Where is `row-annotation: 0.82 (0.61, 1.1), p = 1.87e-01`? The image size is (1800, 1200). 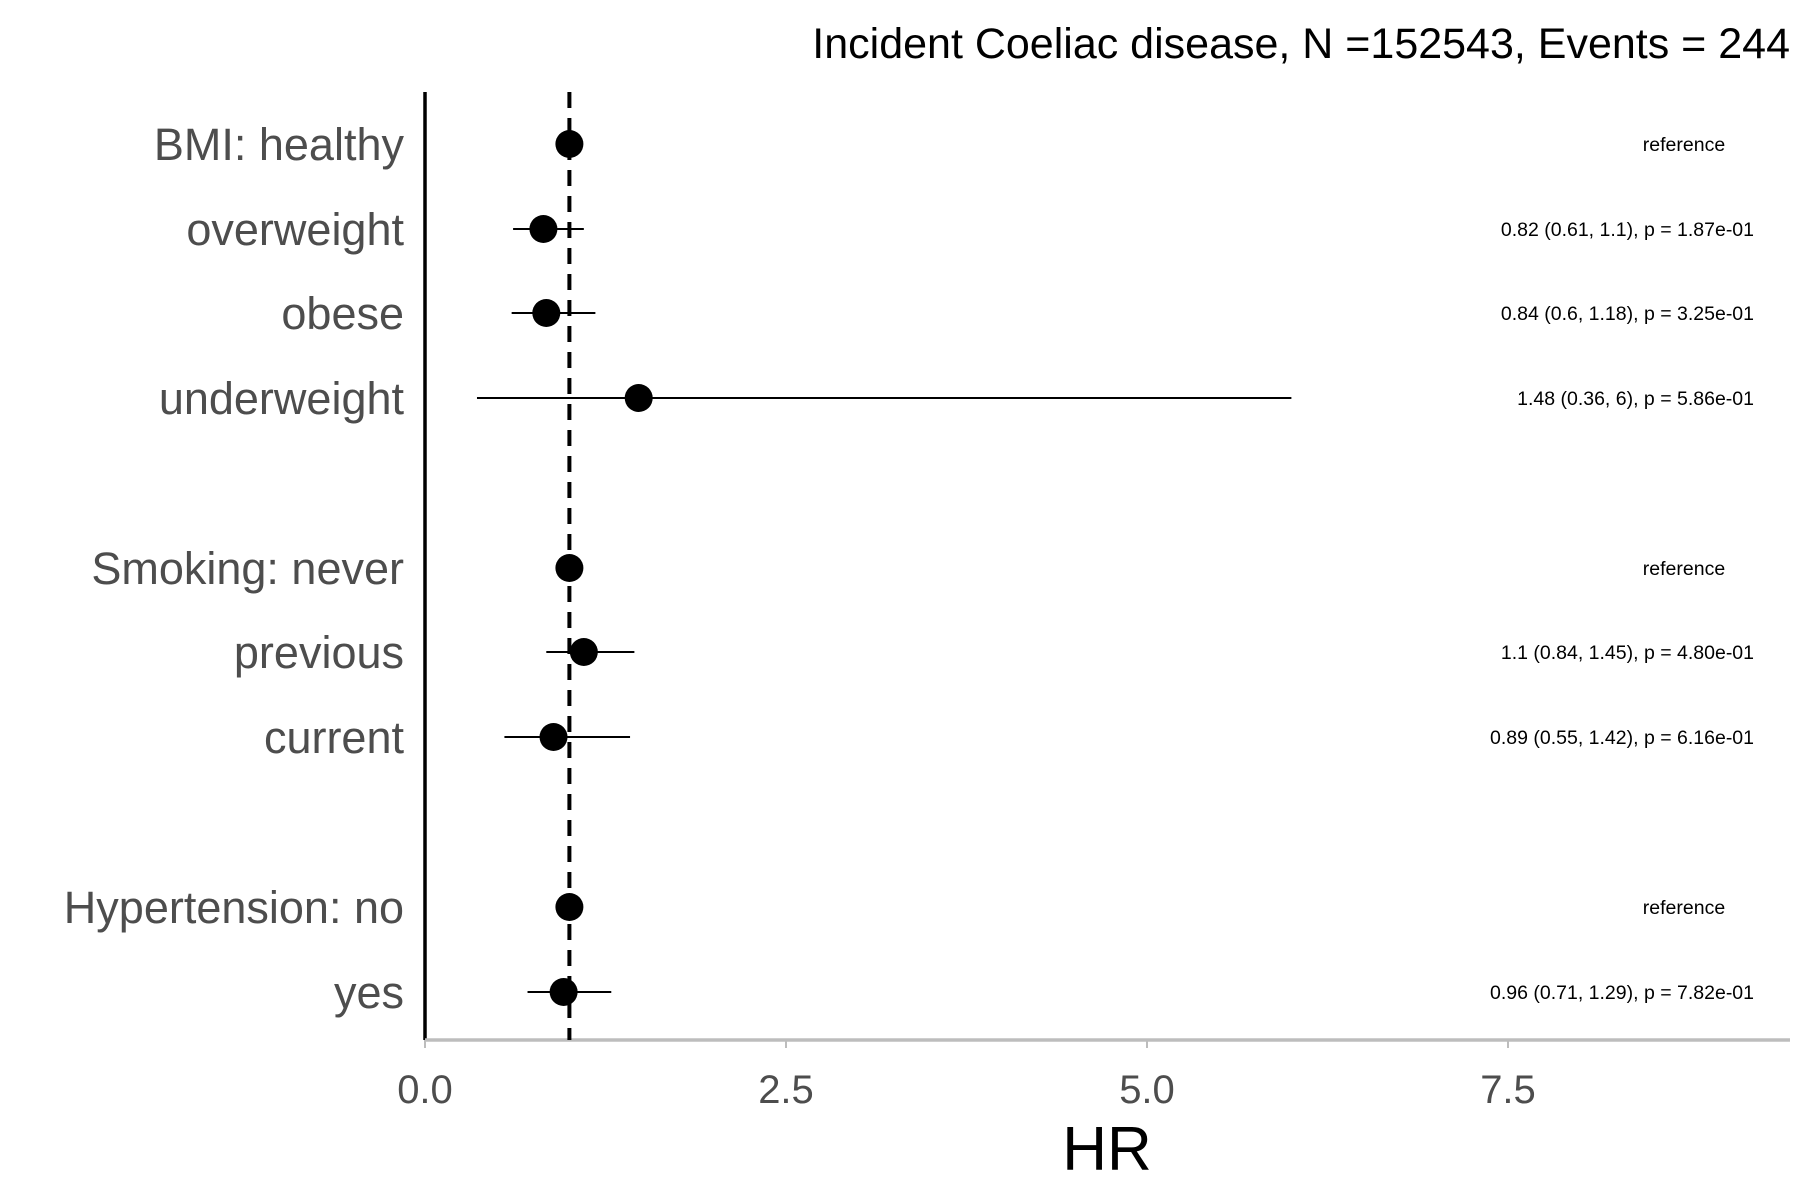
row-annotation: 0.82 (0.61, 1.1), p = 1.87e-01 is located at coordinates (1627, 230).